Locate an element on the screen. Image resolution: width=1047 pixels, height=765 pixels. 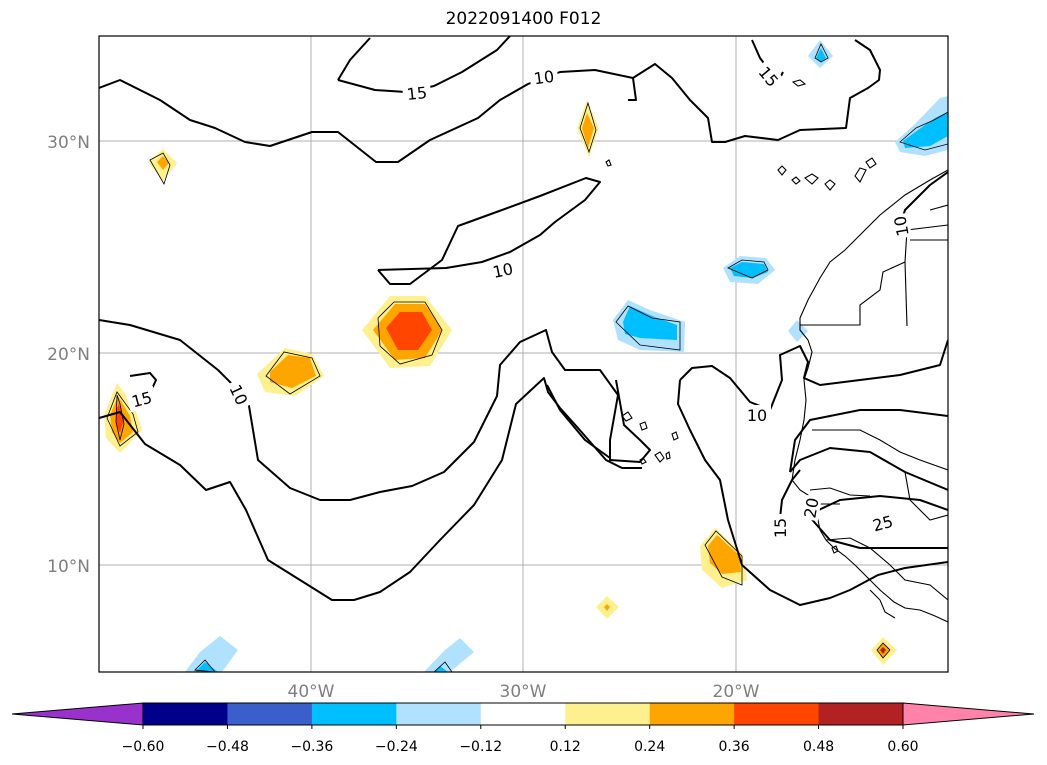
contour-25-africa is located at coordinates (877, 522).